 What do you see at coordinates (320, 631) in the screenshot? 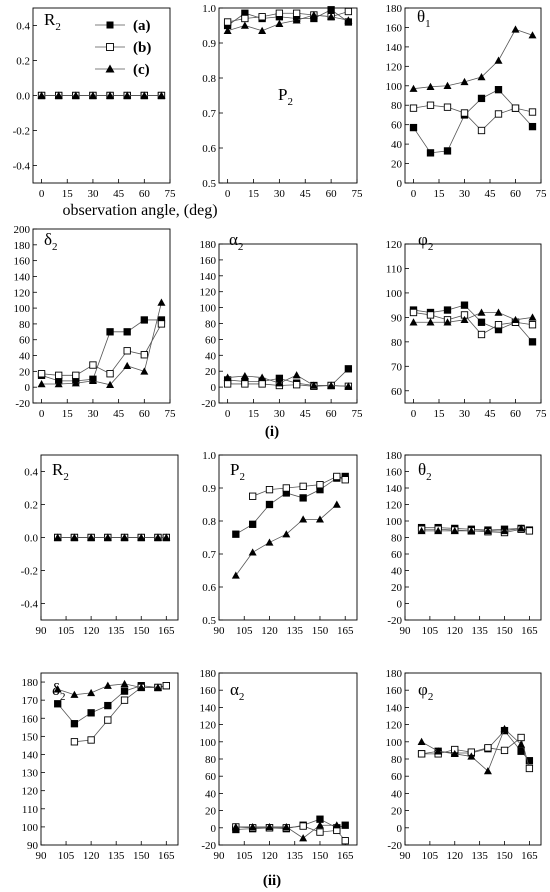
I see `x-tick-label: 150` at bounding box center [320, 631].